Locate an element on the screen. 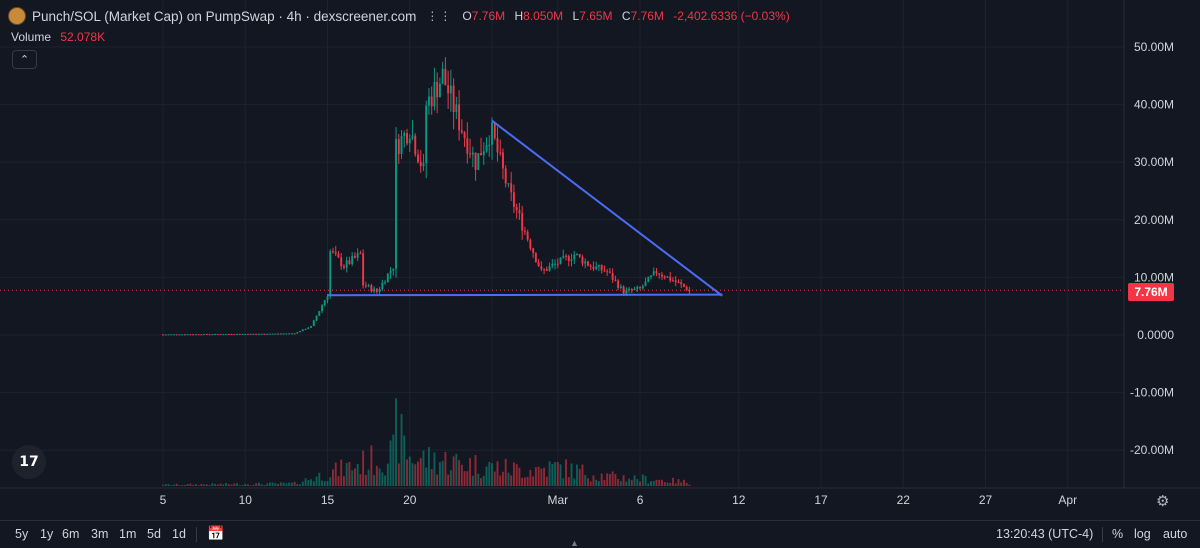 The image size is (1200, 548). tf-1d: 1d is located at coordinates (179, 534).